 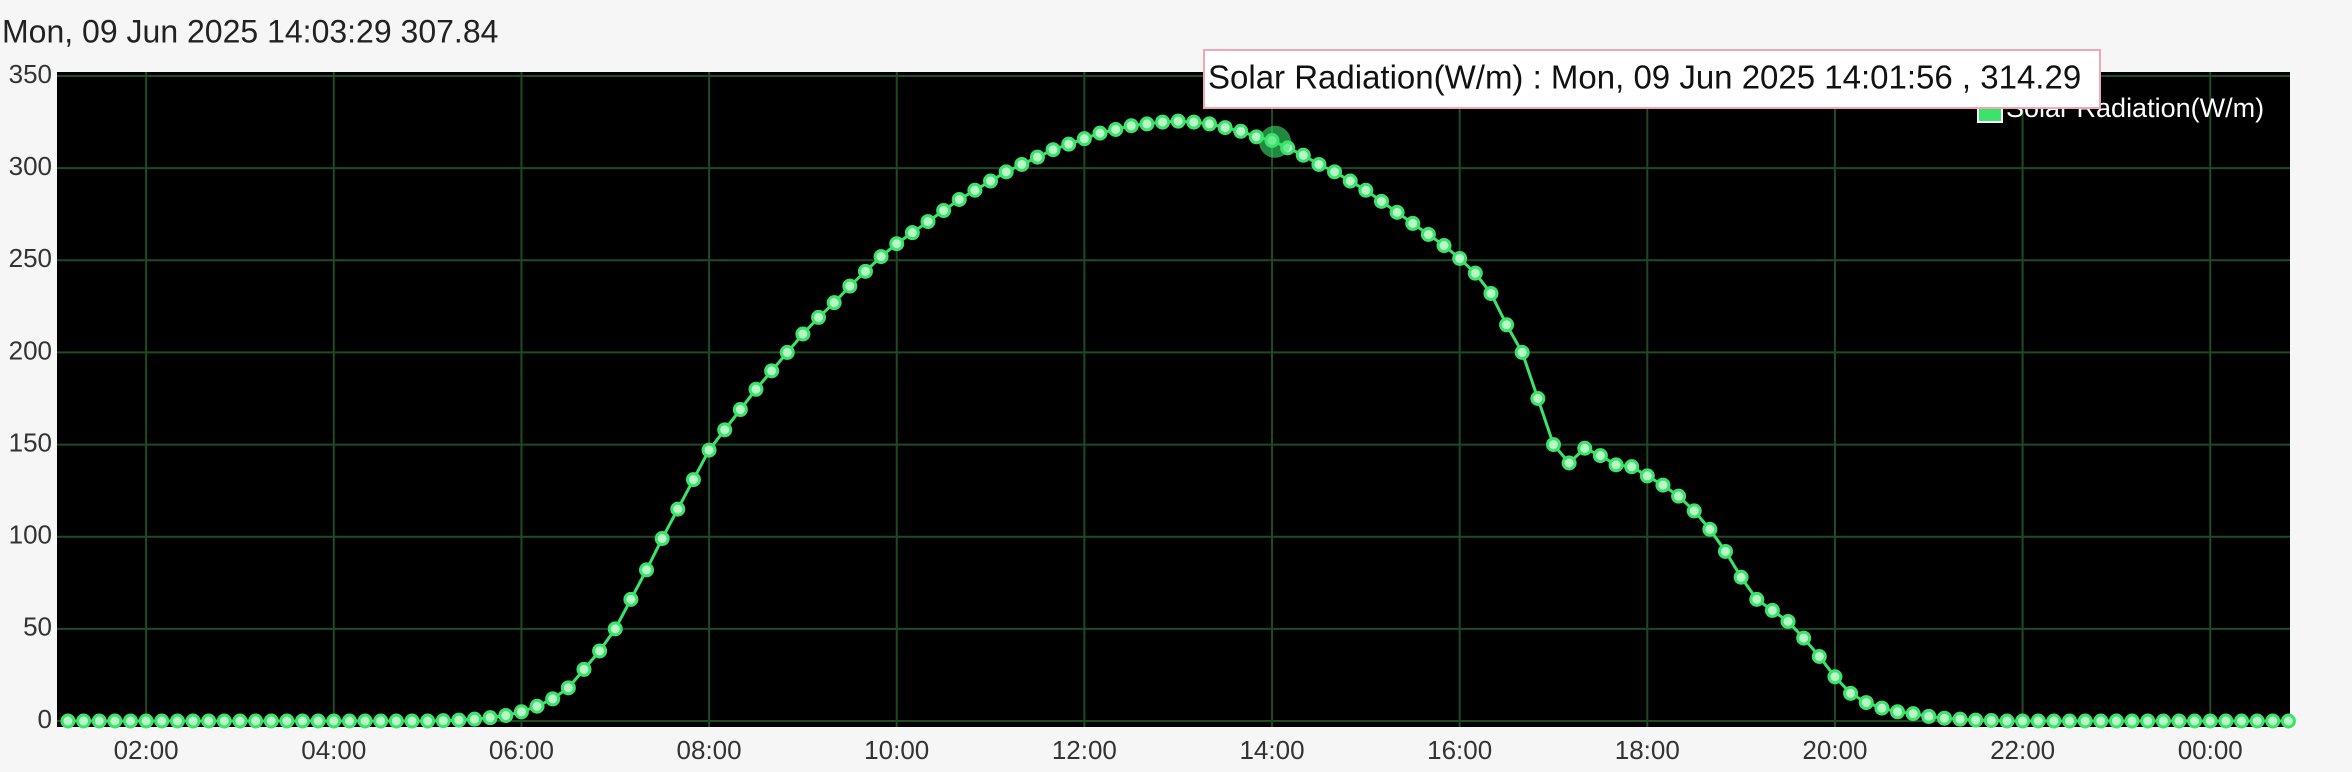 What do you see at coordinates (1271, 750) in the screenshot?
I see `x-tick-label: 14:00` at bounding box center [1271, 750].